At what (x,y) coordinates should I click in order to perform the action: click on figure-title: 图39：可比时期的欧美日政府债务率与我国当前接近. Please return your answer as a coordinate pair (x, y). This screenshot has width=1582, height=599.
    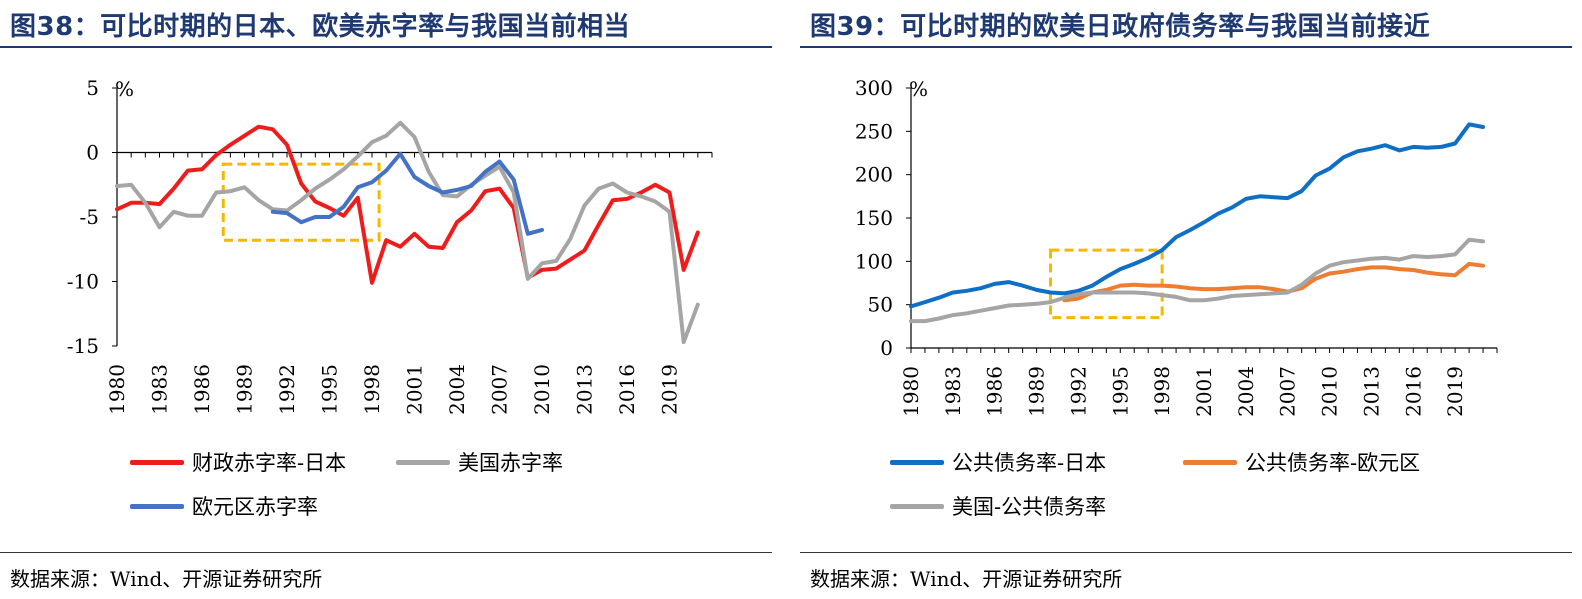
    Looking at the image, I should click on (1120, 27).